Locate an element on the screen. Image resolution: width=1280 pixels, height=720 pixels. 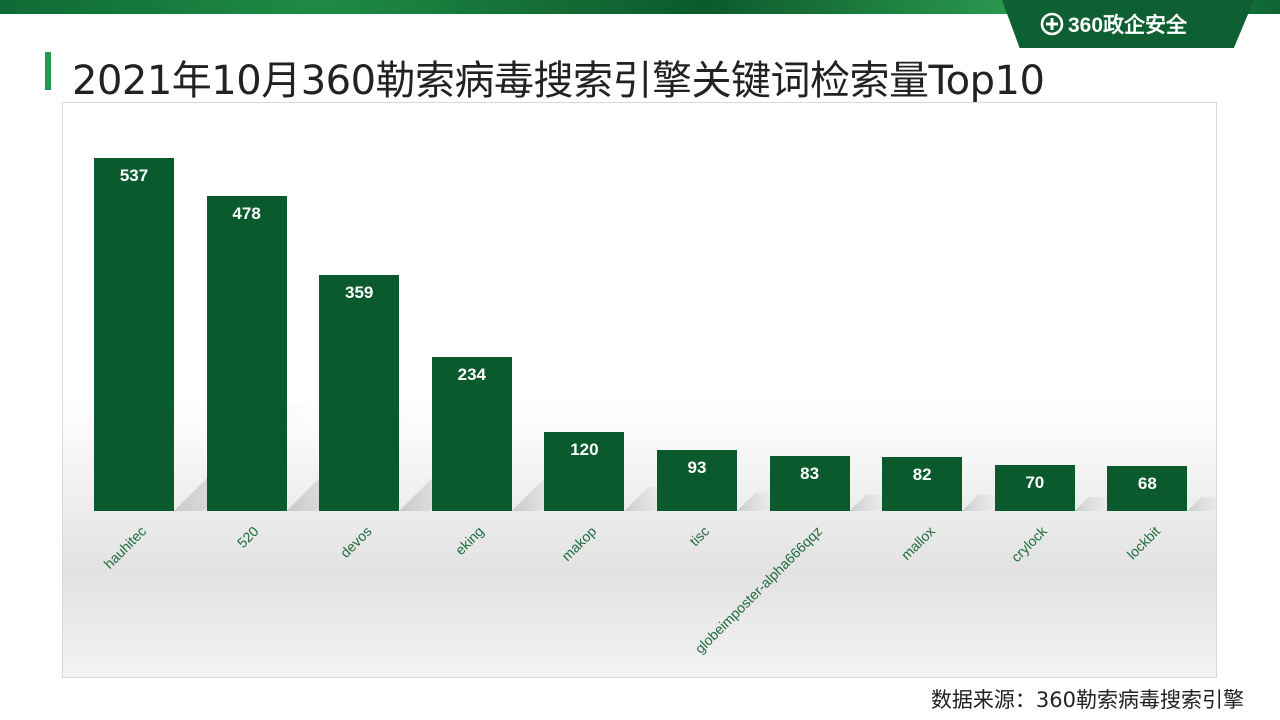
data-label: 70 is located at coordinates (1035, 482).